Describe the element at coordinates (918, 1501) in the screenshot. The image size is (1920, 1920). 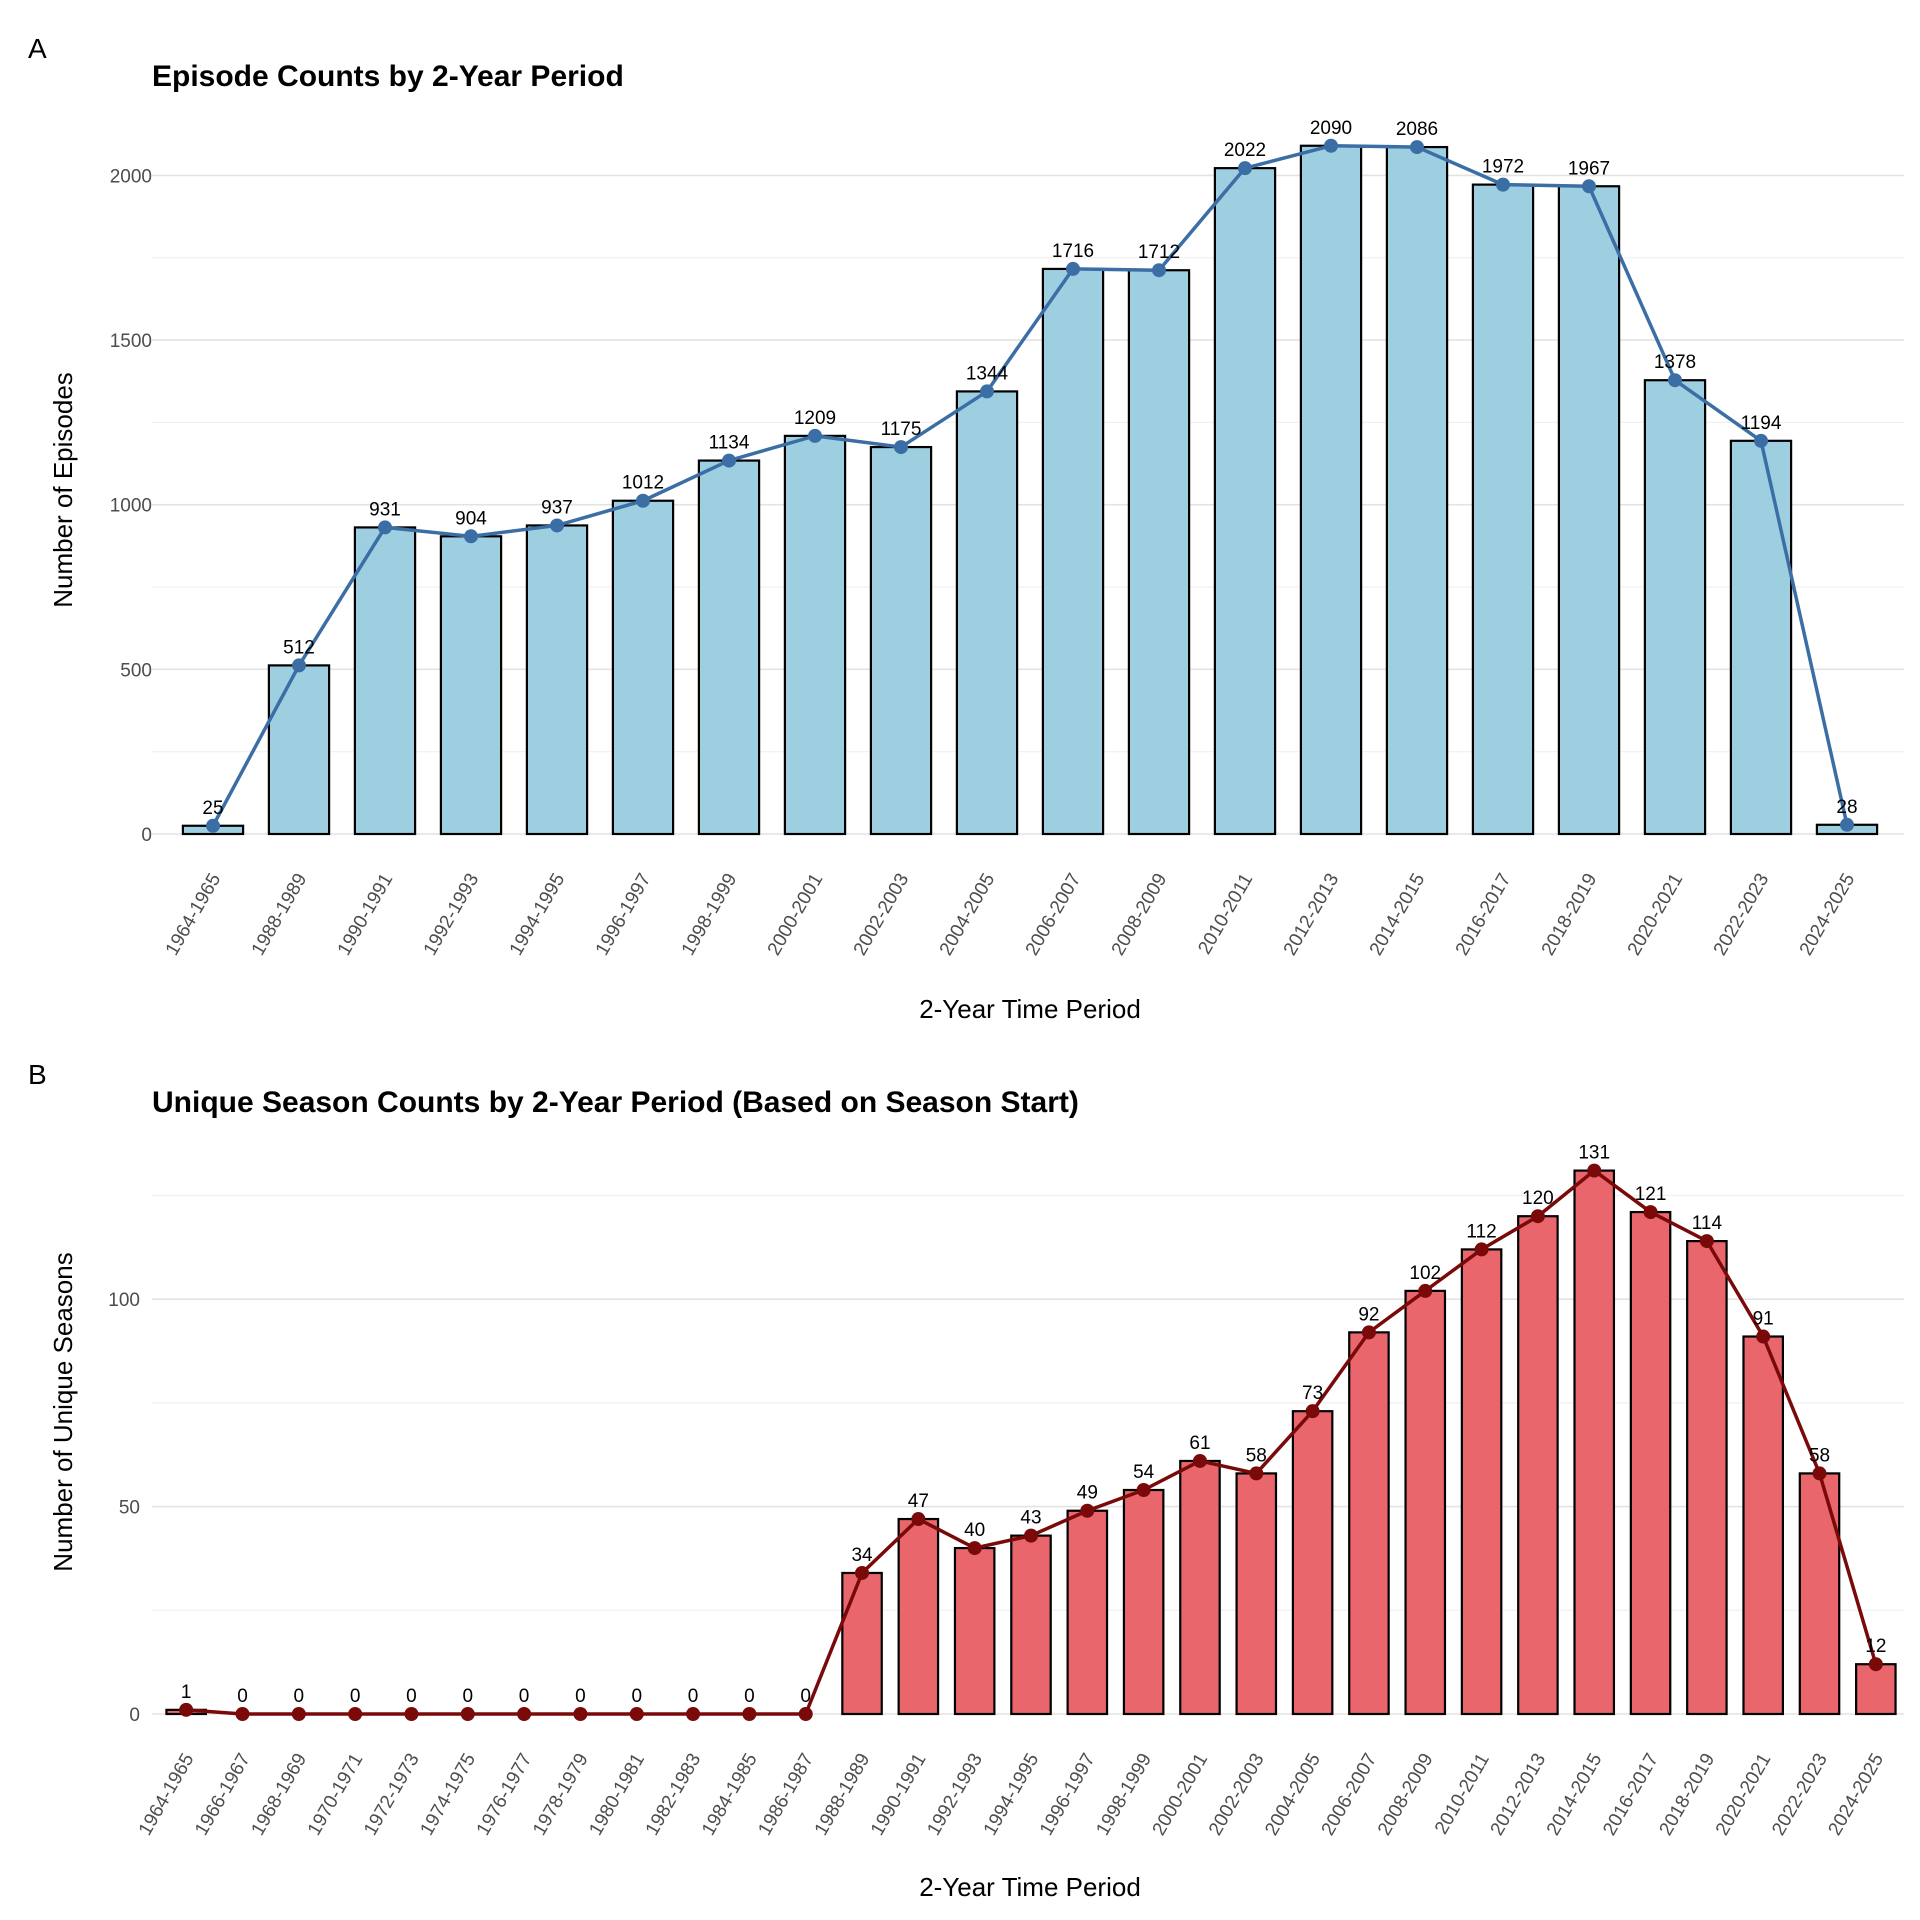
I see `panel-b-data-label: 47` at that location.